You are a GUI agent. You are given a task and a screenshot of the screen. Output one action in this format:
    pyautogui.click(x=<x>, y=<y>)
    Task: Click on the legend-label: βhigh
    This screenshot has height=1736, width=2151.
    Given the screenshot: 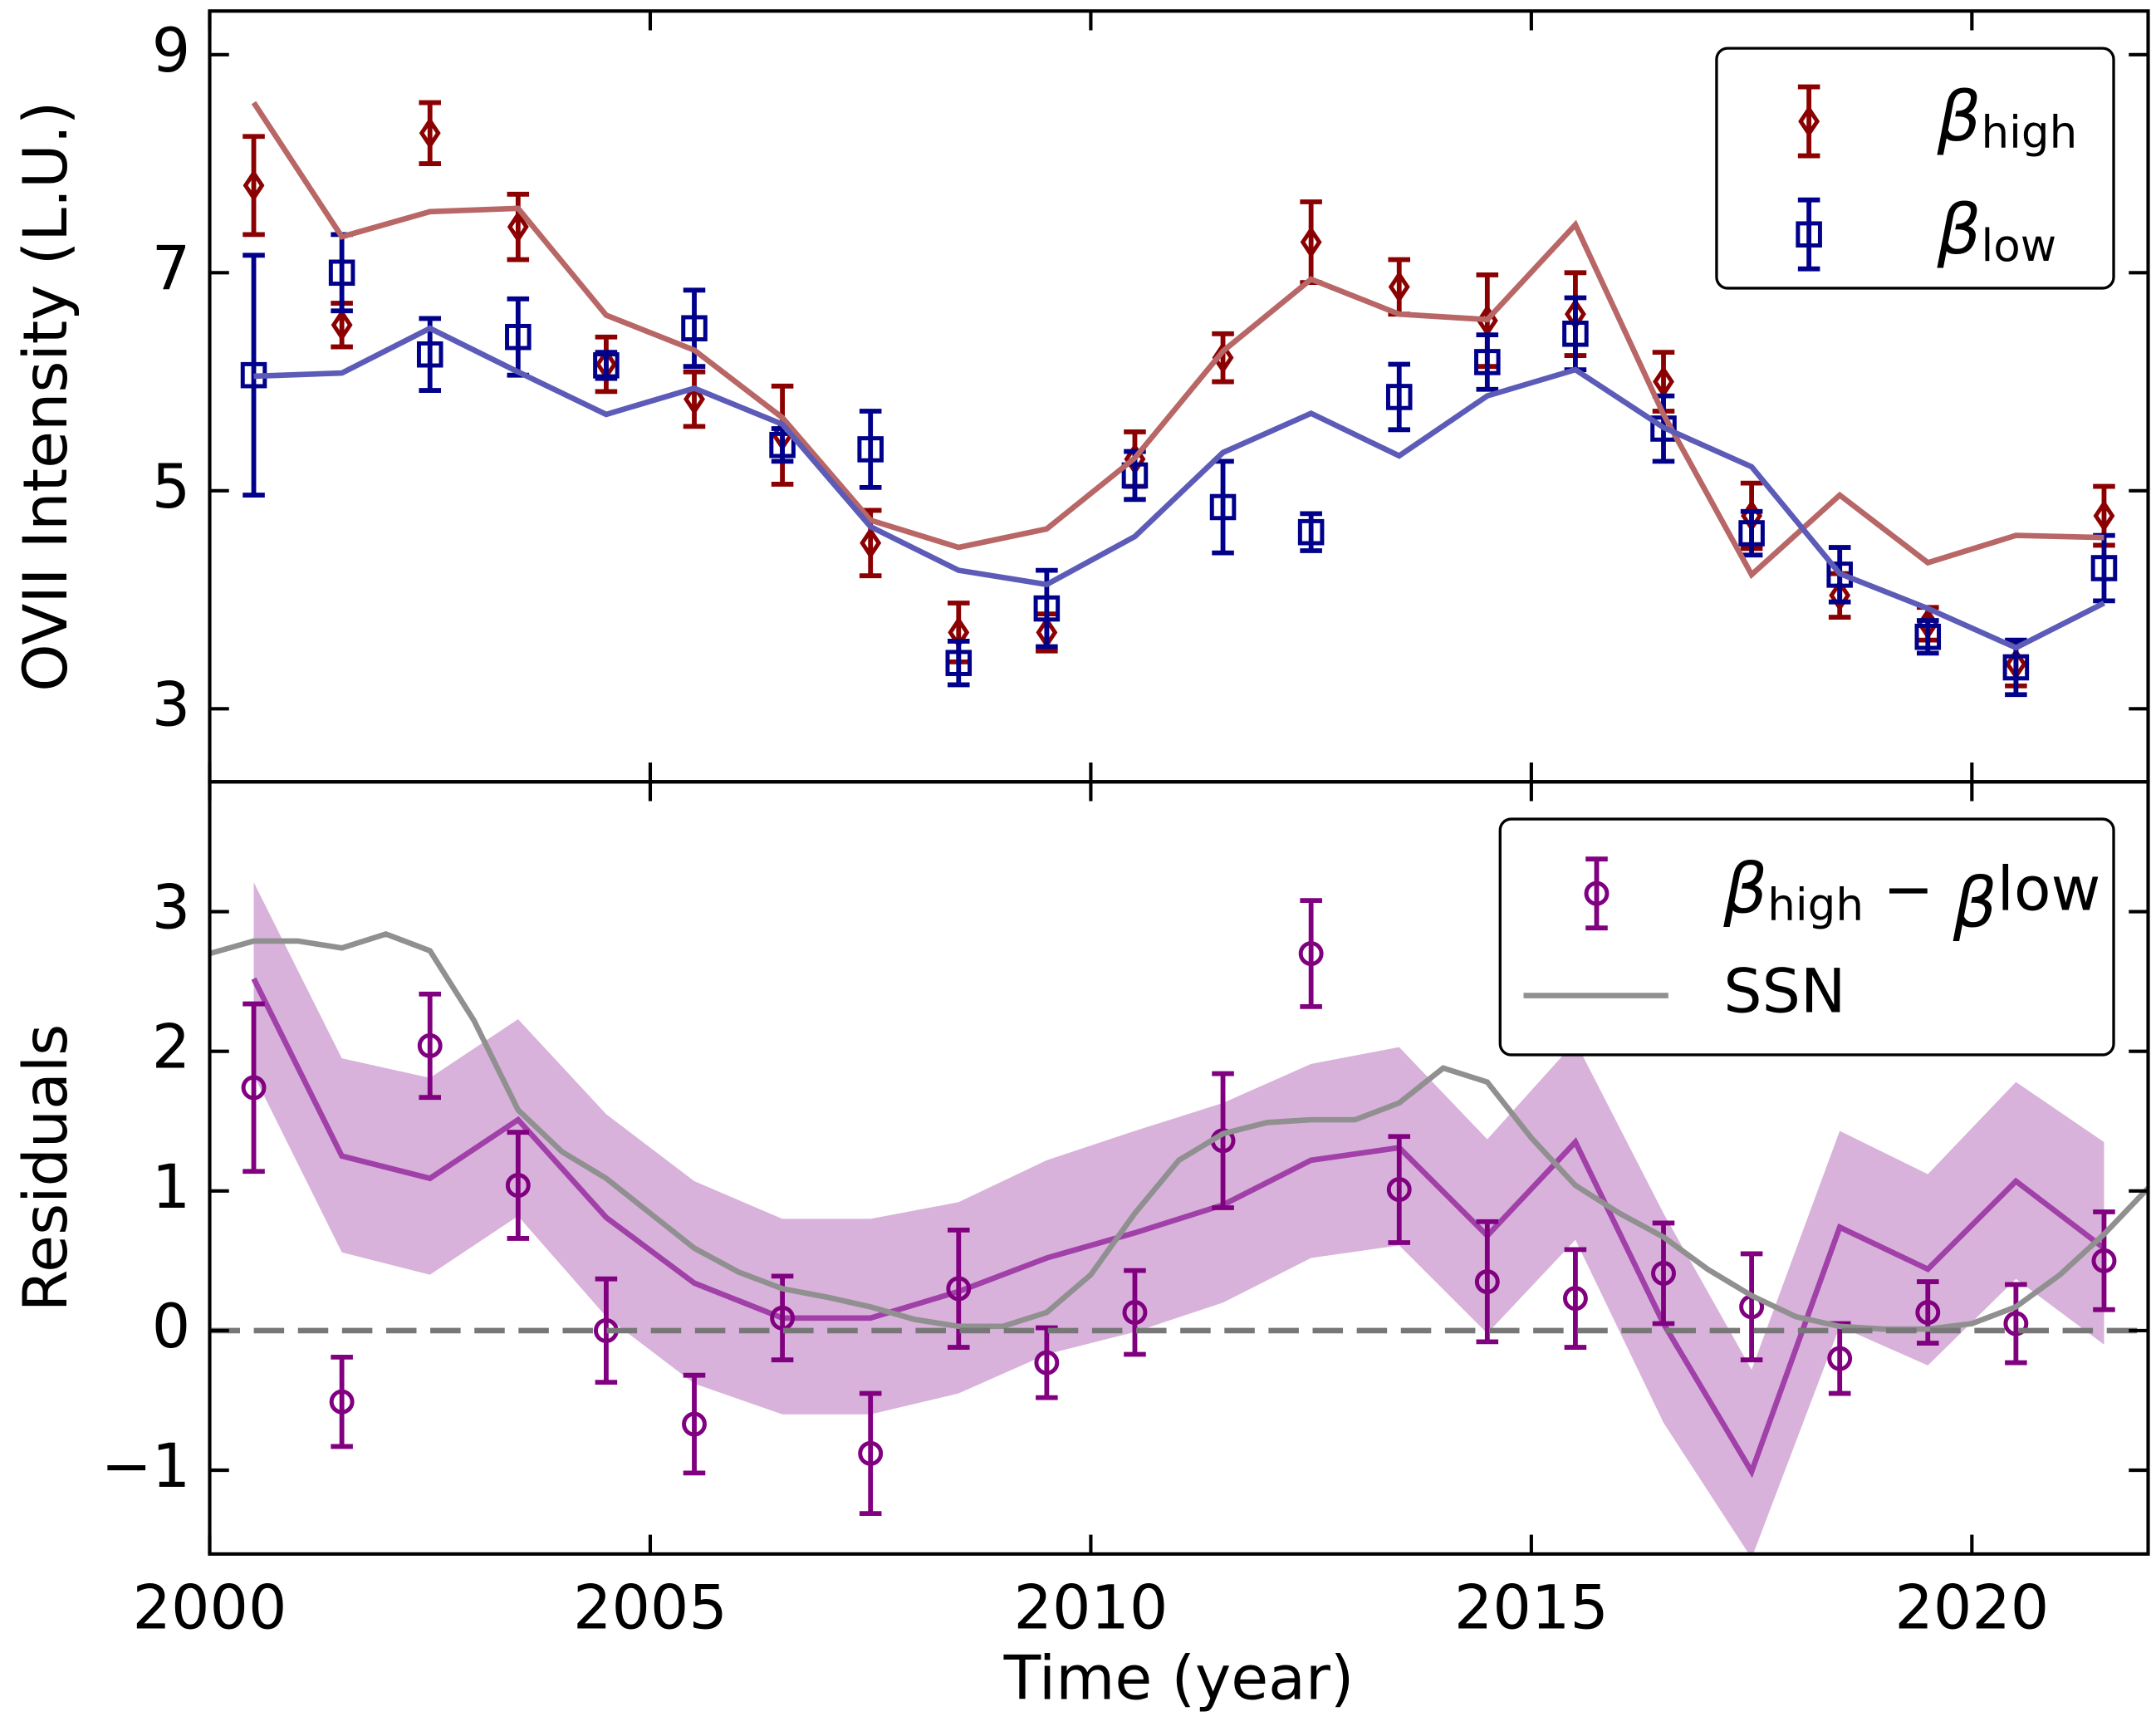 What is the action you would take?
    pyautogui.click(x=2007, y=117)
    